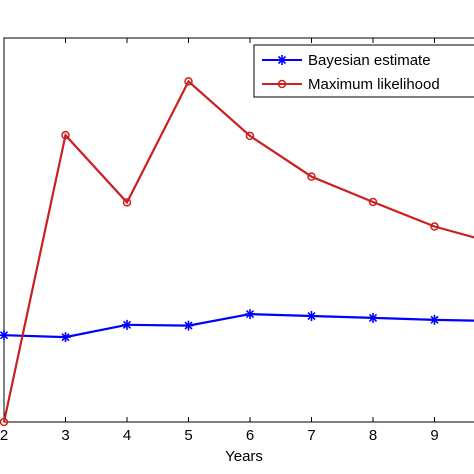  I want to click on legend-box, so click(363, 71).